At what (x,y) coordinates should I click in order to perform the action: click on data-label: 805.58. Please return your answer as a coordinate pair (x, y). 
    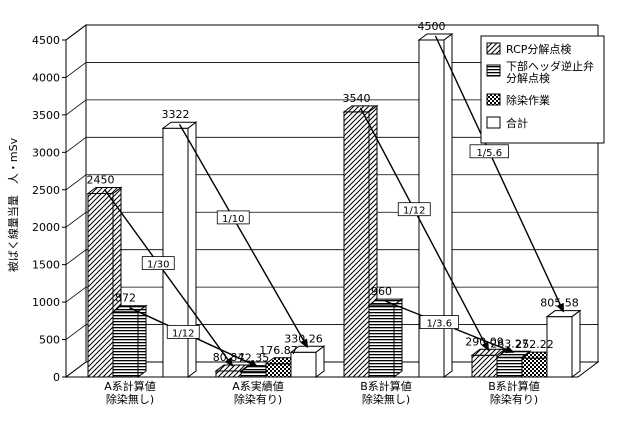
    Looking at the image, I should click on (559, 303).